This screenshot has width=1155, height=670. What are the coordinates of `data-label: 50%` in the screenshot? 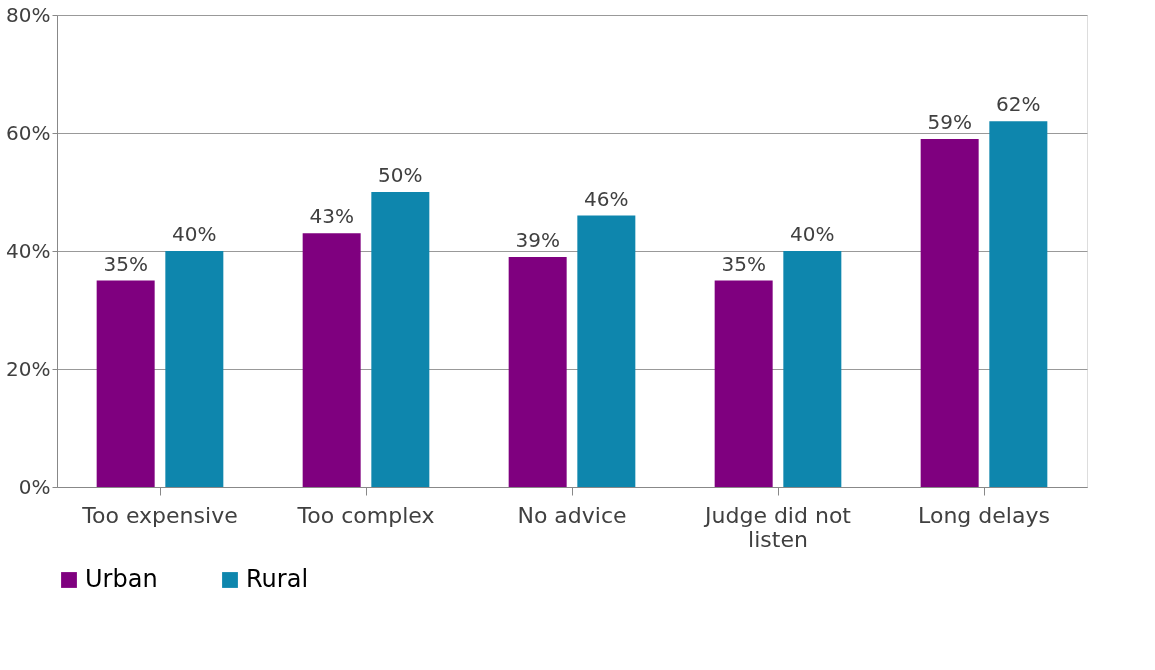 It's located at (400, 175).